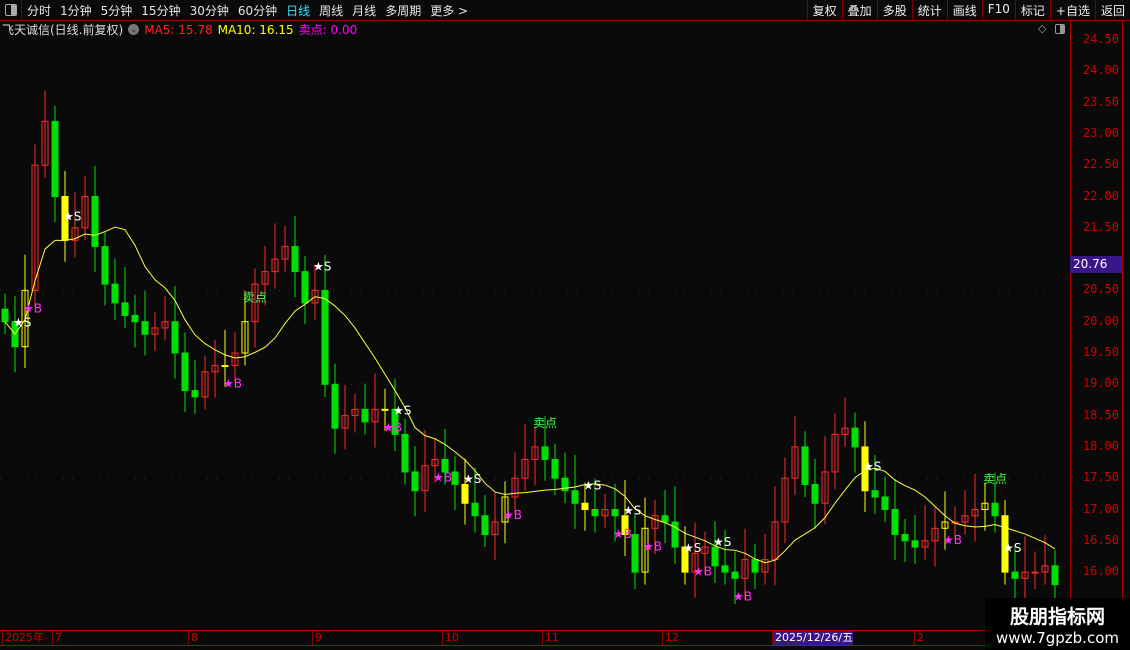  Describe the element at coordinates (1100, 132) in the screenshot. I see `price-tick-label: 23.00` at that location.